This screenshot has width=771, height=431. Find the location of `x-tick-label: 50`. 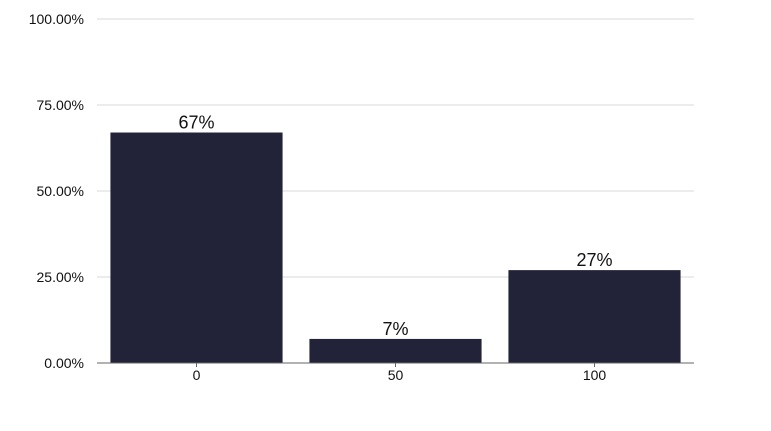

x-tick-label: 50 is located at coordinates (396, 375).